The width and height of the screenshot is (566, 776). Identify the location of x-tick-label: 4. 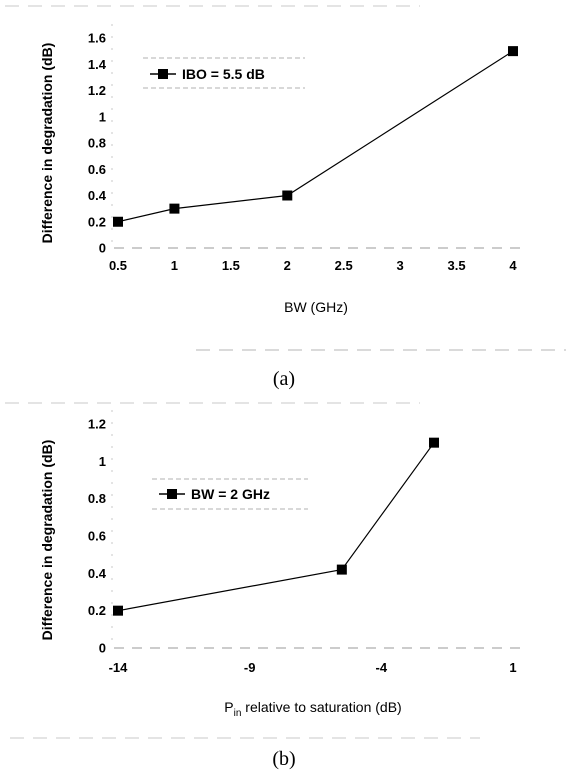
(513, 265).